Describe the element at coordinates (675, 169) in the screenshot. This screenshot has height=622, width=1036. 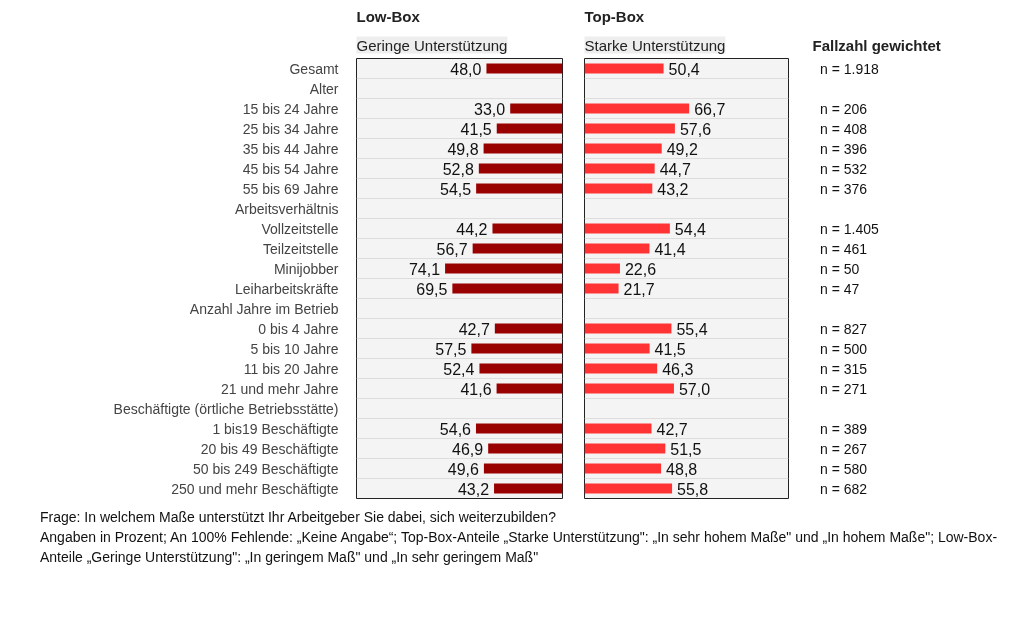
I see `data-label: 44,7` at that location.